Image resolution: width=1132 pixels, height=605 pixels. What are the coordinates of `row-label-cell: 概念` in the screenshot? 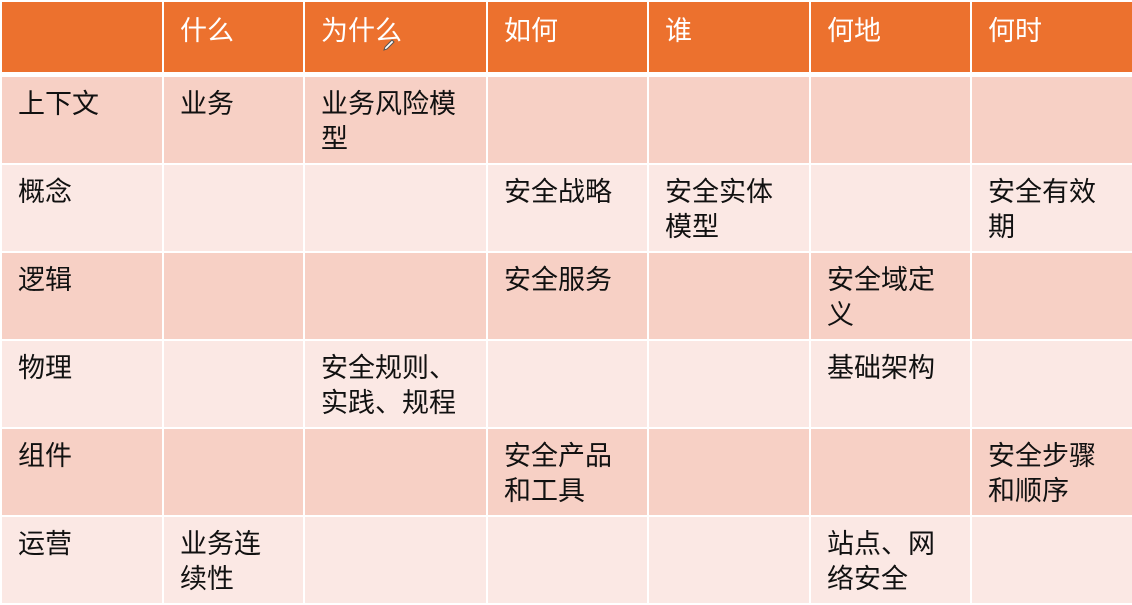 It's located at (82, 208).